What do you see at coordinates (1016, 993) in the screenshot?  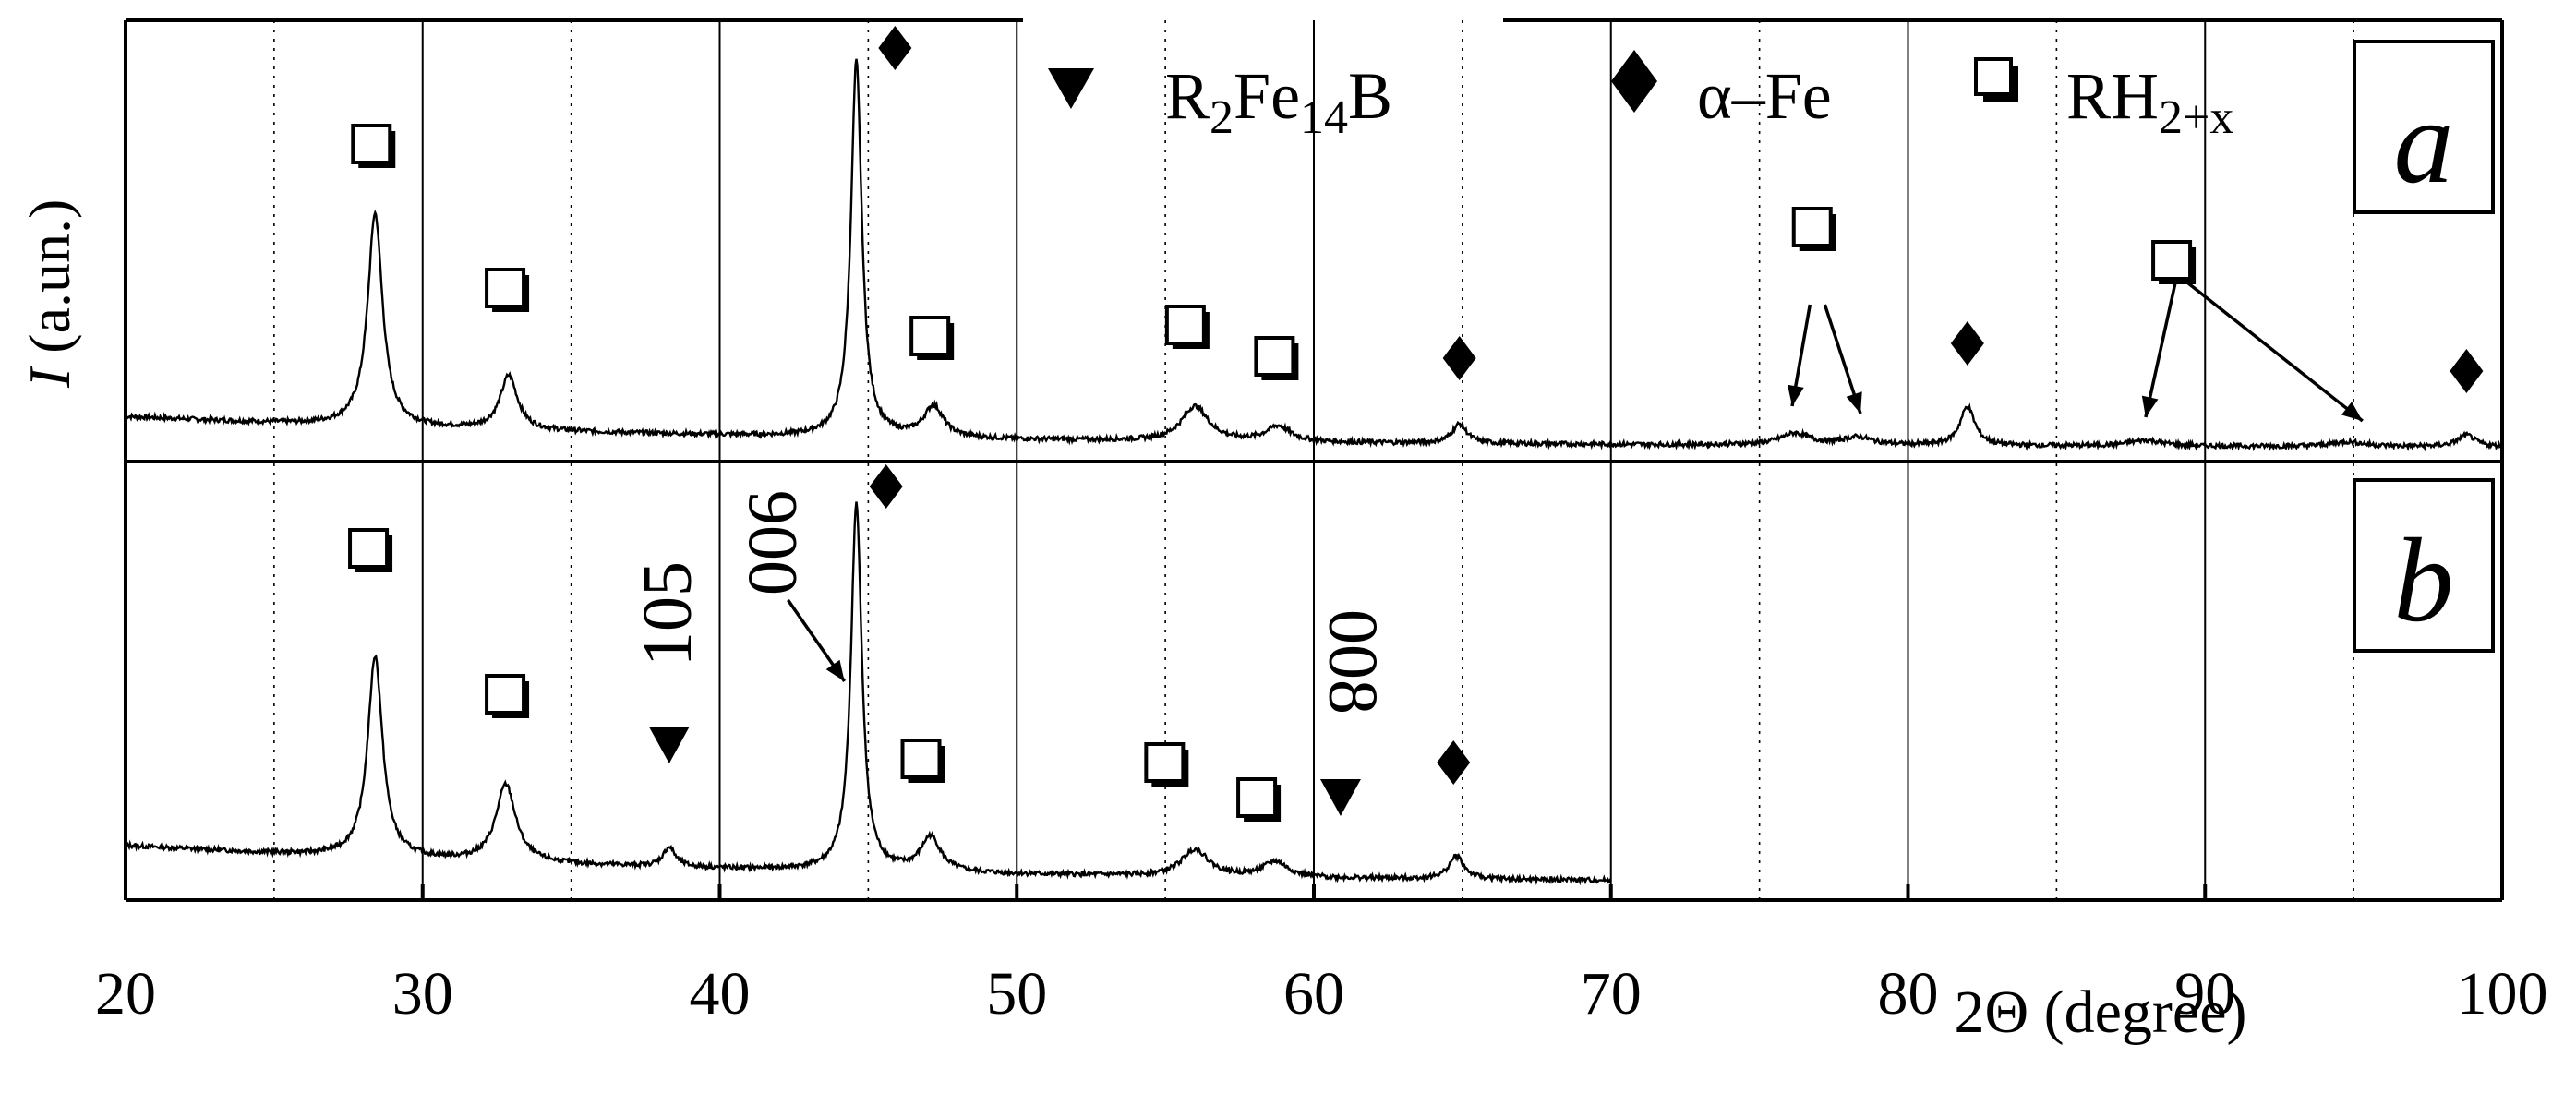 I see `x-tick-label: 50` at bounding box center [1016, 993].